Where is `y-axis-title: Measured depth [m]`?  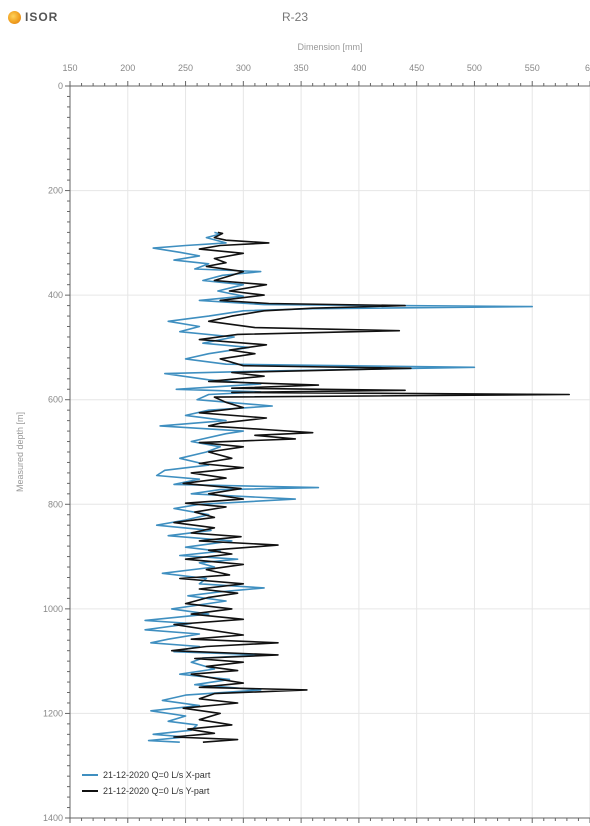
y-axis-title: Measured depth [m] is located at coordinates (20, 452).